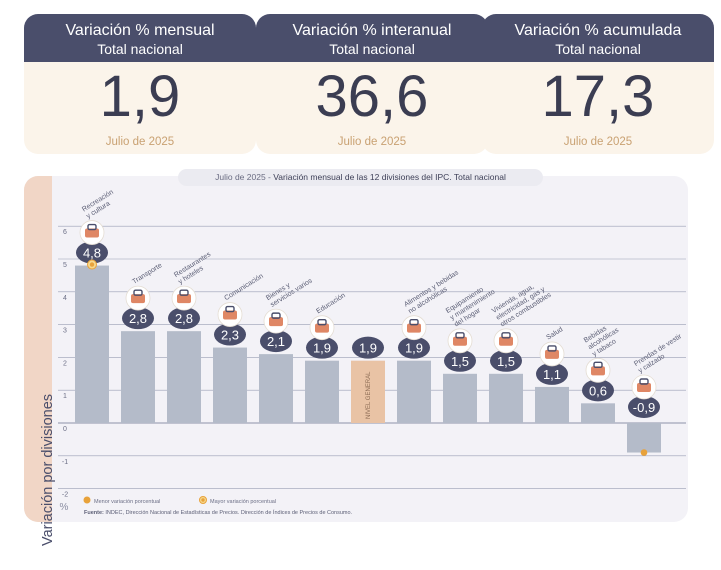 The width and height of the screenshot is (721, 570). What do you see at coordinates (127, 502) in the screenshot?
I see `legend-label-low: Menor variación porcentual` at bounding box center [127, 502].